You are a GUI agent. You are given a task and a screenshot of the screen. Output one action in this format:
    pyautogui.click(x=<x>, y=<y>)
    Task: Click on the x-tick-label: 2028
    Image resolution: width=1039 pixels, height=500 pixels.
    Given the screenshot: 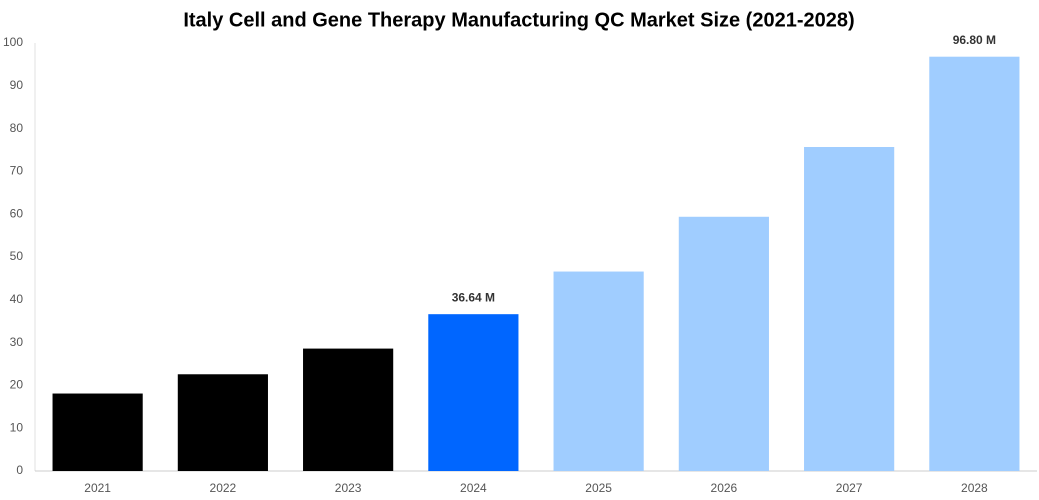 What is the action you would take?
    pyautogui.click(x=974, y=488)
    